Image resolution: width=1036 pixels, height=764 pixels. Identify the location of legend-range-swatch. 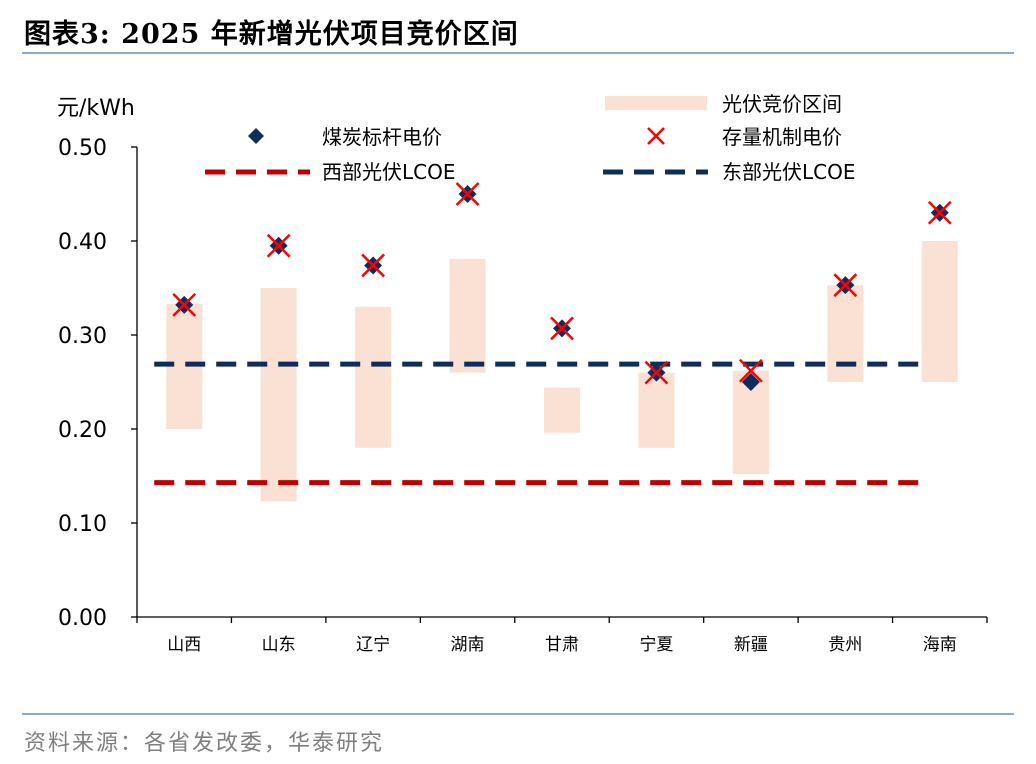
(656, 103).